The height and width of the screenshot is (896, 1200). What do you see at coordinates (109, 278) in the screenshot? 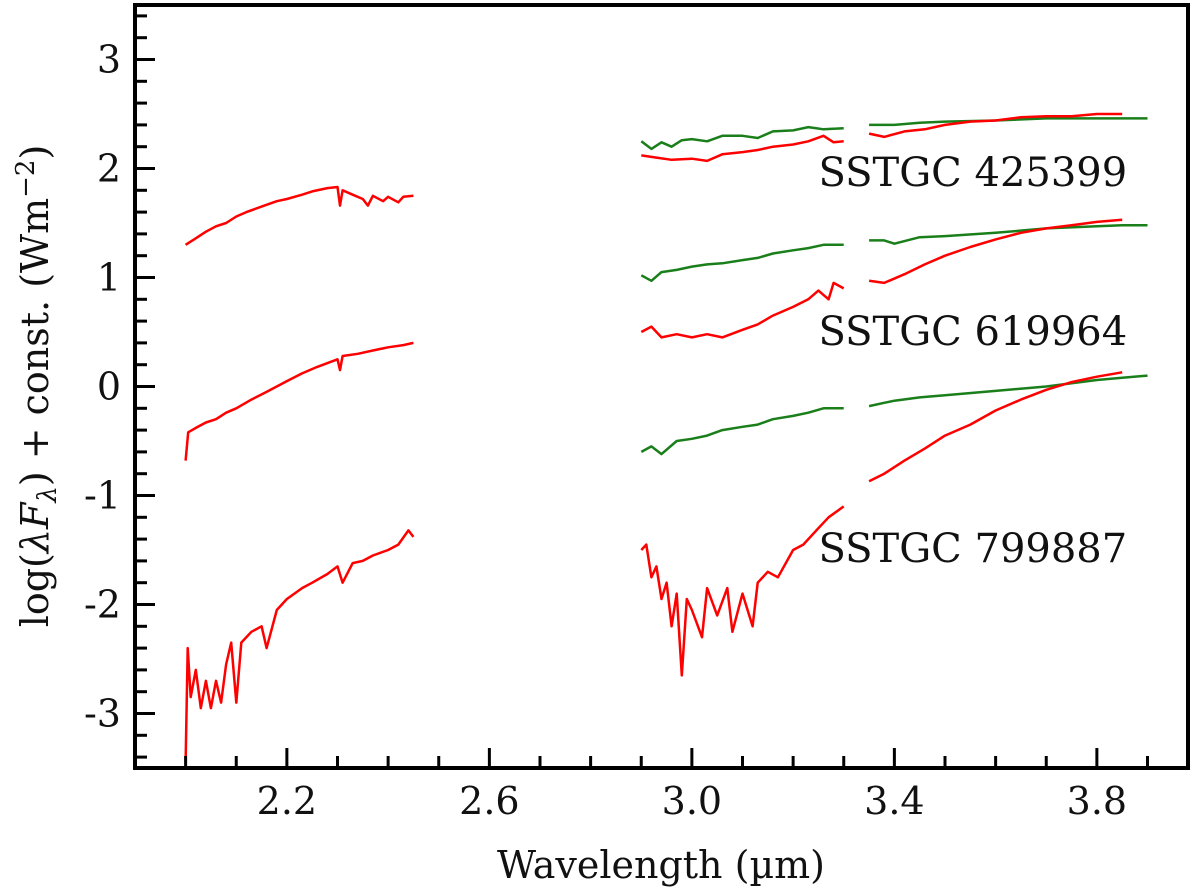
I see `y-tick-label: 1` at bounding box center [109, 278].